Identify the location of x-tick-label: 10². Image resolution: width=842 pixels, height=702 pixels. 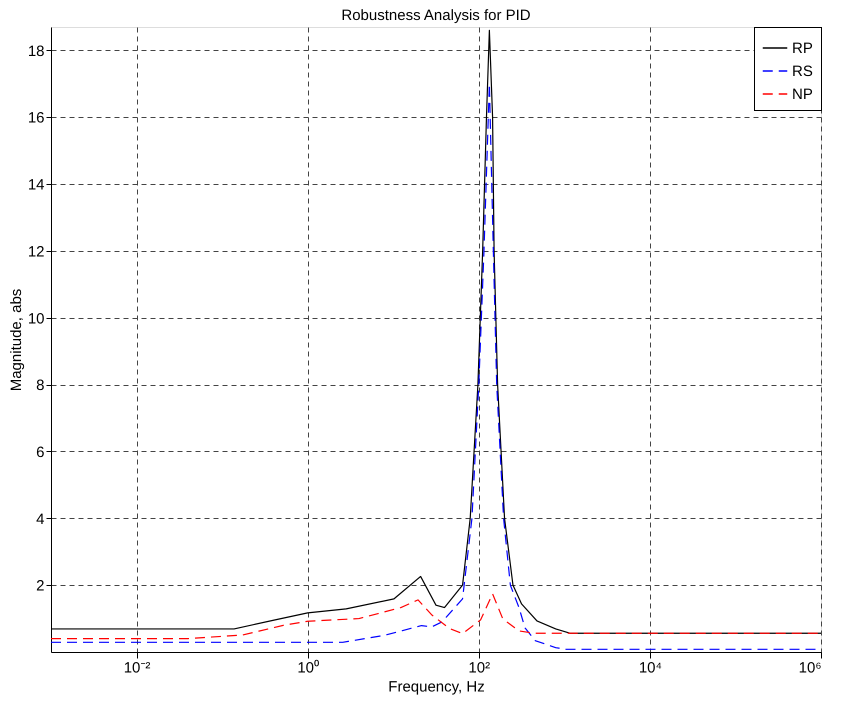
(479, 668).